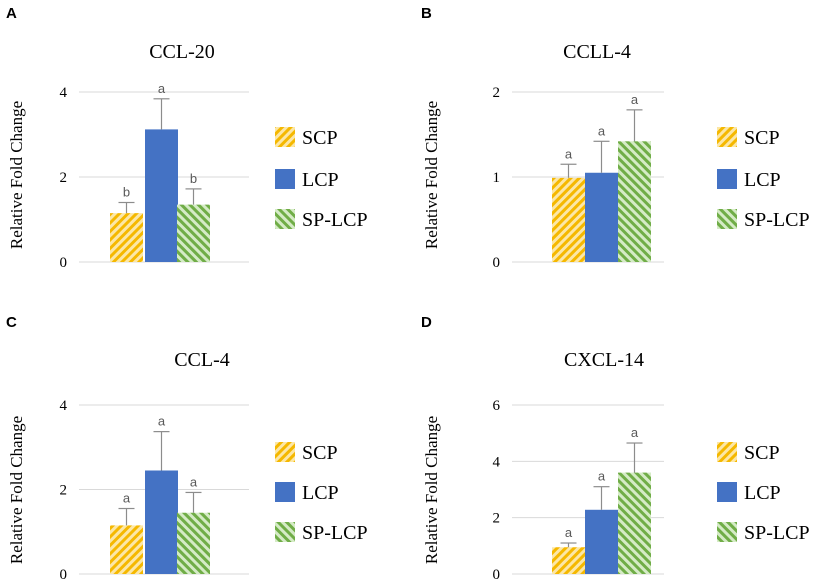 The height and width of the screenshot is (584, 829). What do you see at coordinates (11, 13) in the screenshot?
I see `panel-letter: A` at bounding box center [11, 13].